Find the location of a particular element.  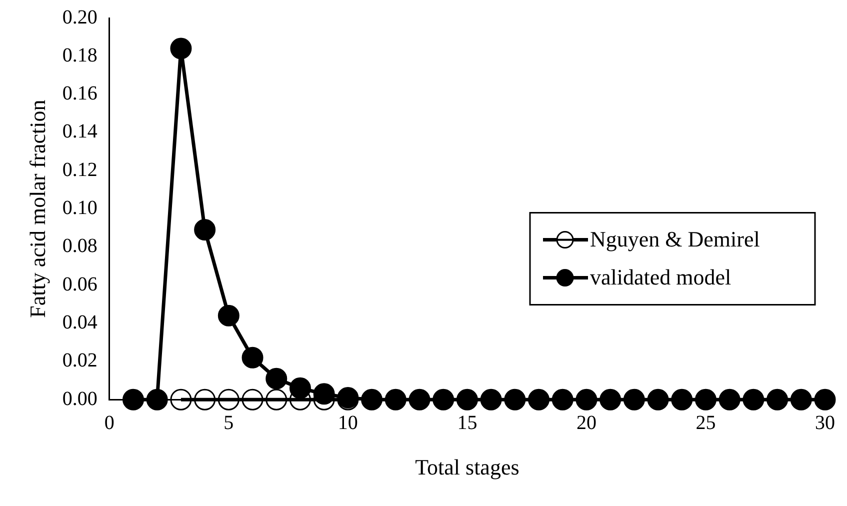

y-tick-label: 0.10 is located at coordinates (80, 208).